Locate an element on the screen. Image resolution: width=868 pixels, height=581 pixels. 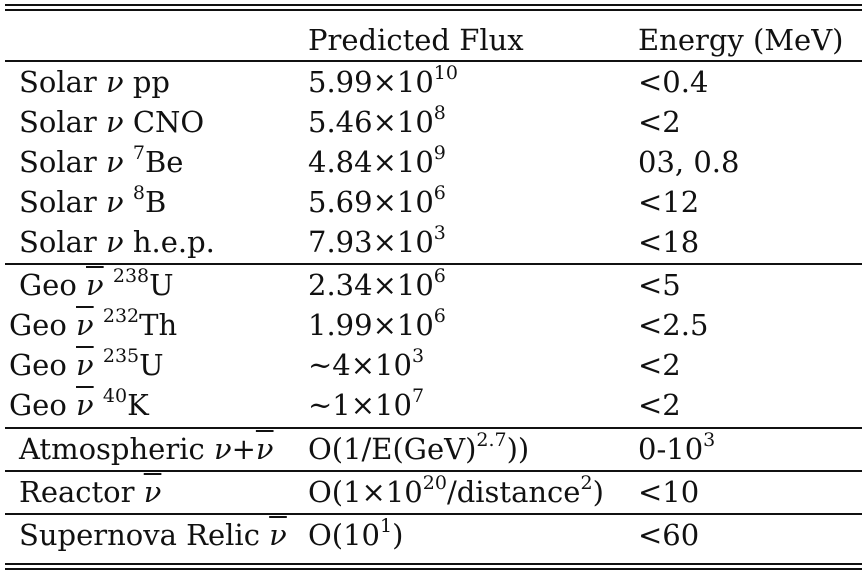
table-row: Geo ν 232Th 1.99×106 <2.5 is located at coordinates (434, 325).